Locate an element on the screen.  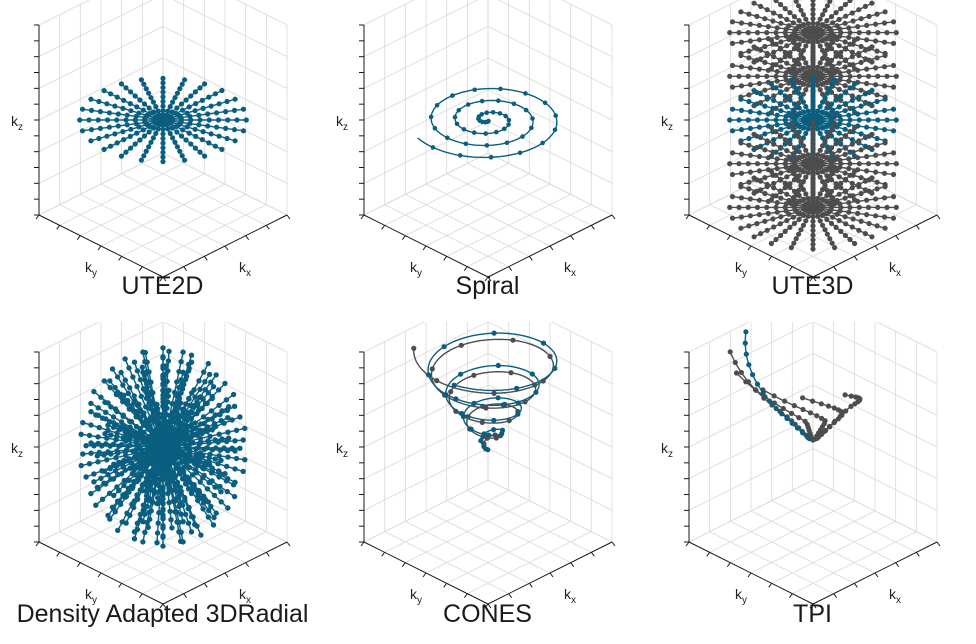
panel-title: UTE2D is located at coordinates (162, 286).